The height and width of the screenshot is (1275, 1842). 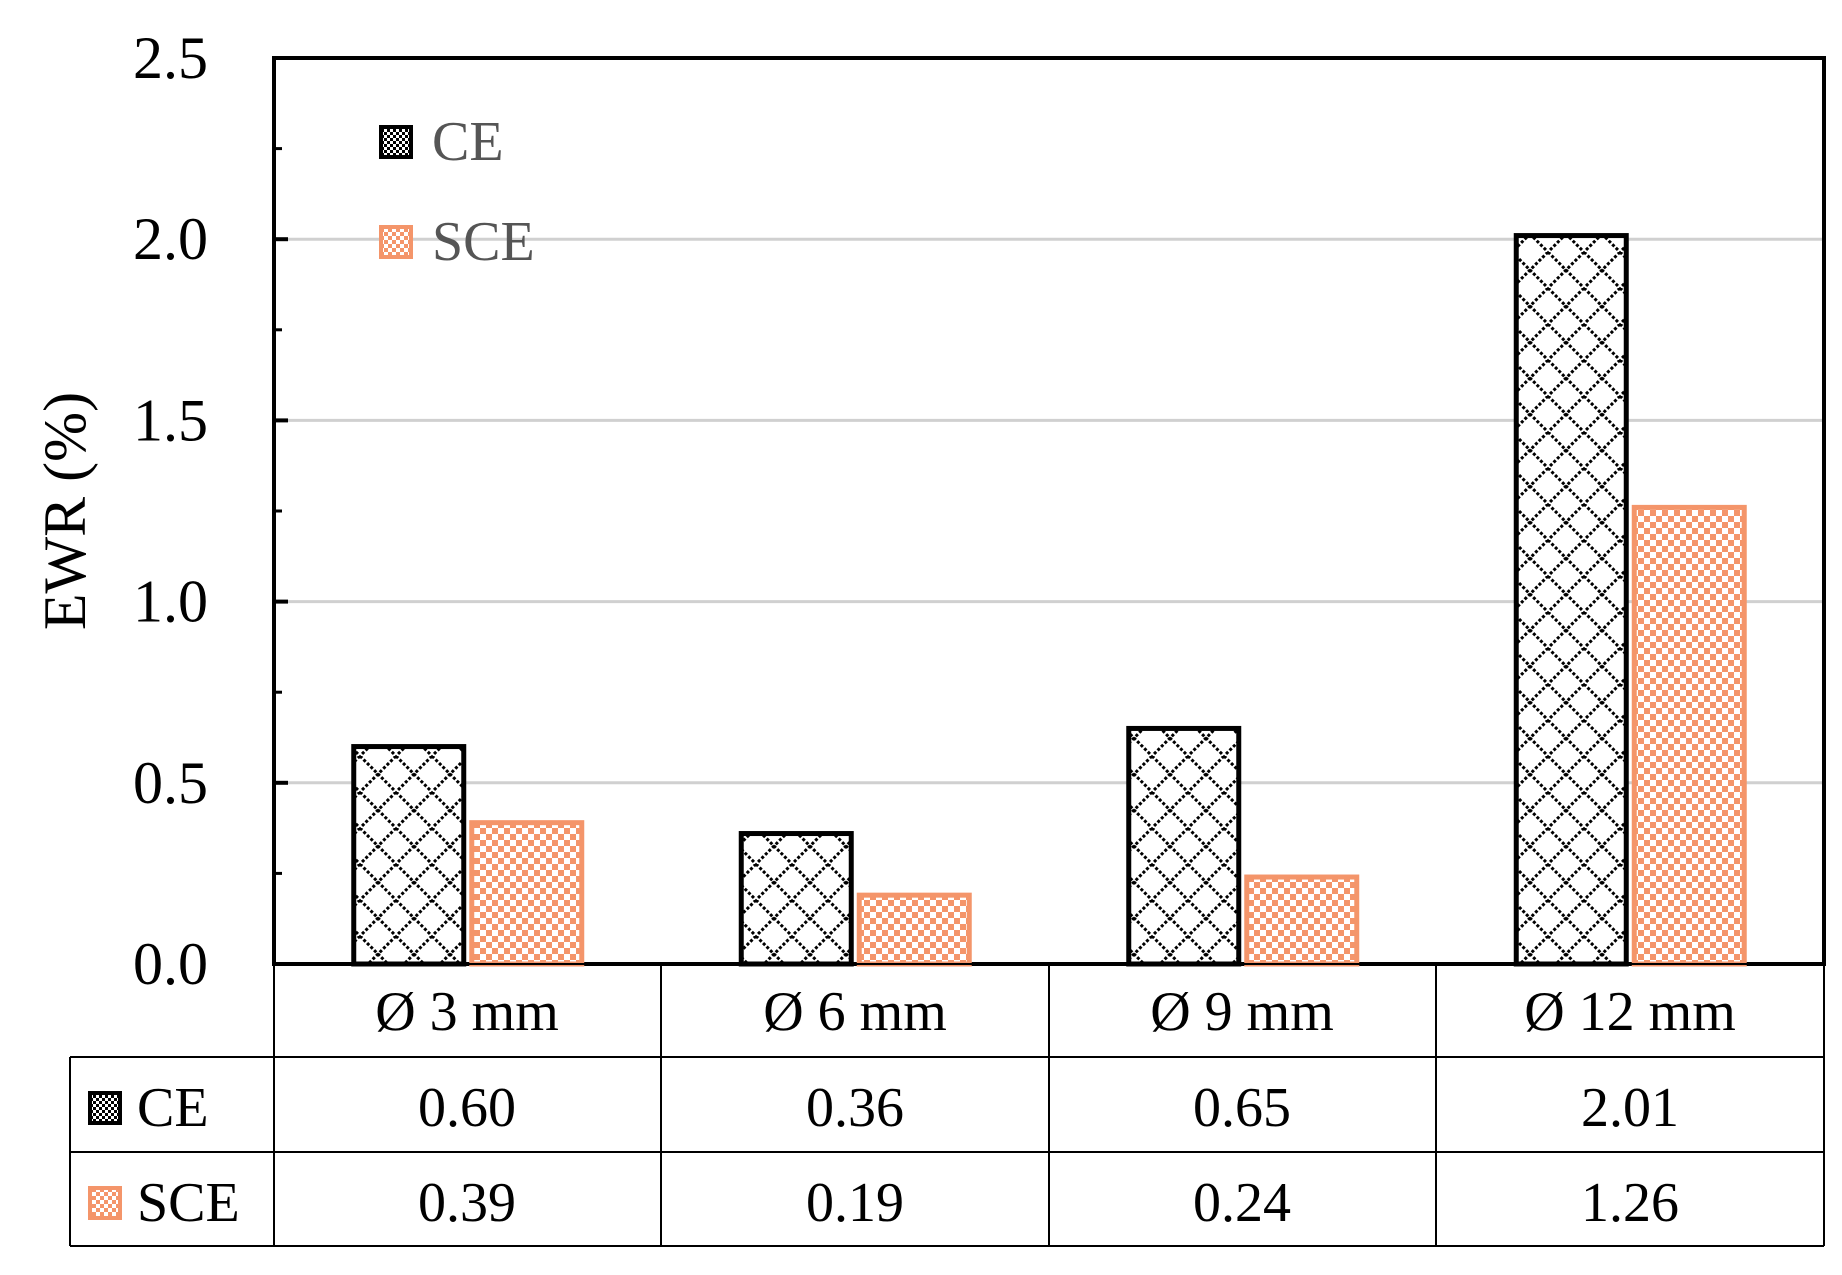 I want to click on y-tick-label: 2.0, so click(x=170, y=239).